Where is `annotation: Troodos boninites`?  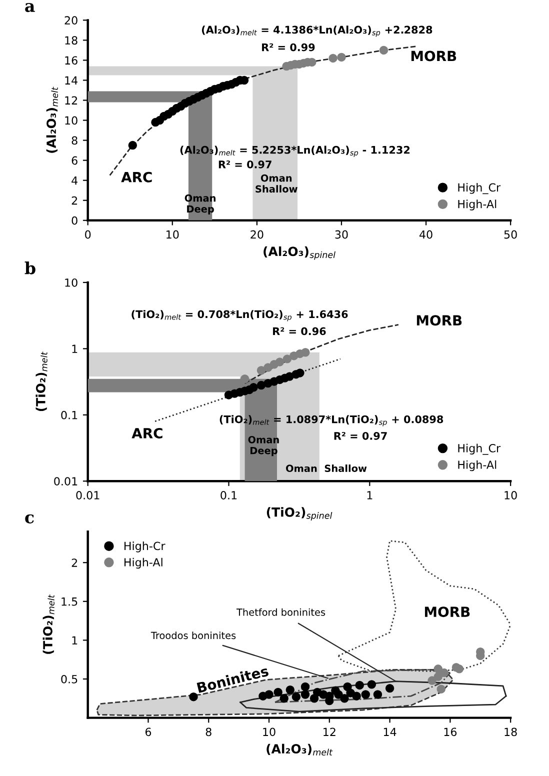 annotation: Troodos boninites is located at coordinates (193, 636).